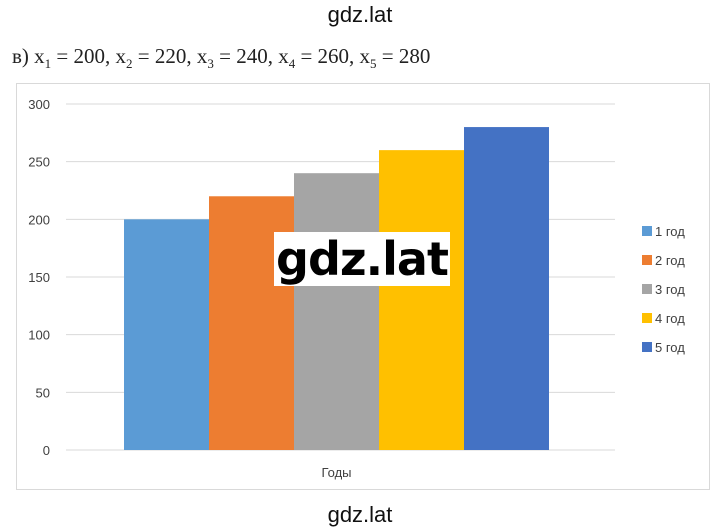  Describe the element at coordinates (129, 64) in the screenshot. I see `caption-subscript: 2` at that location.